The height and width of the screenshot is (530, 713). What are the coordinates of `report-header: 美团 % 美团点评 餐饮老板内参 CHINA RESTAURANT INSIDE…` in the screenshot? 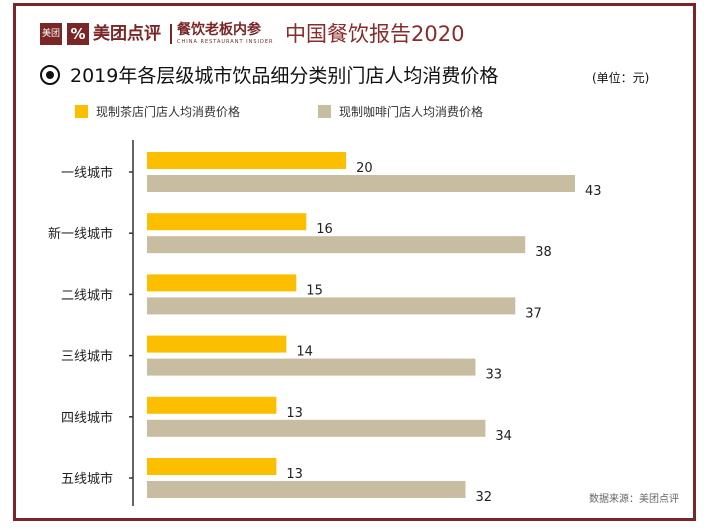 It's located at (360, 35).